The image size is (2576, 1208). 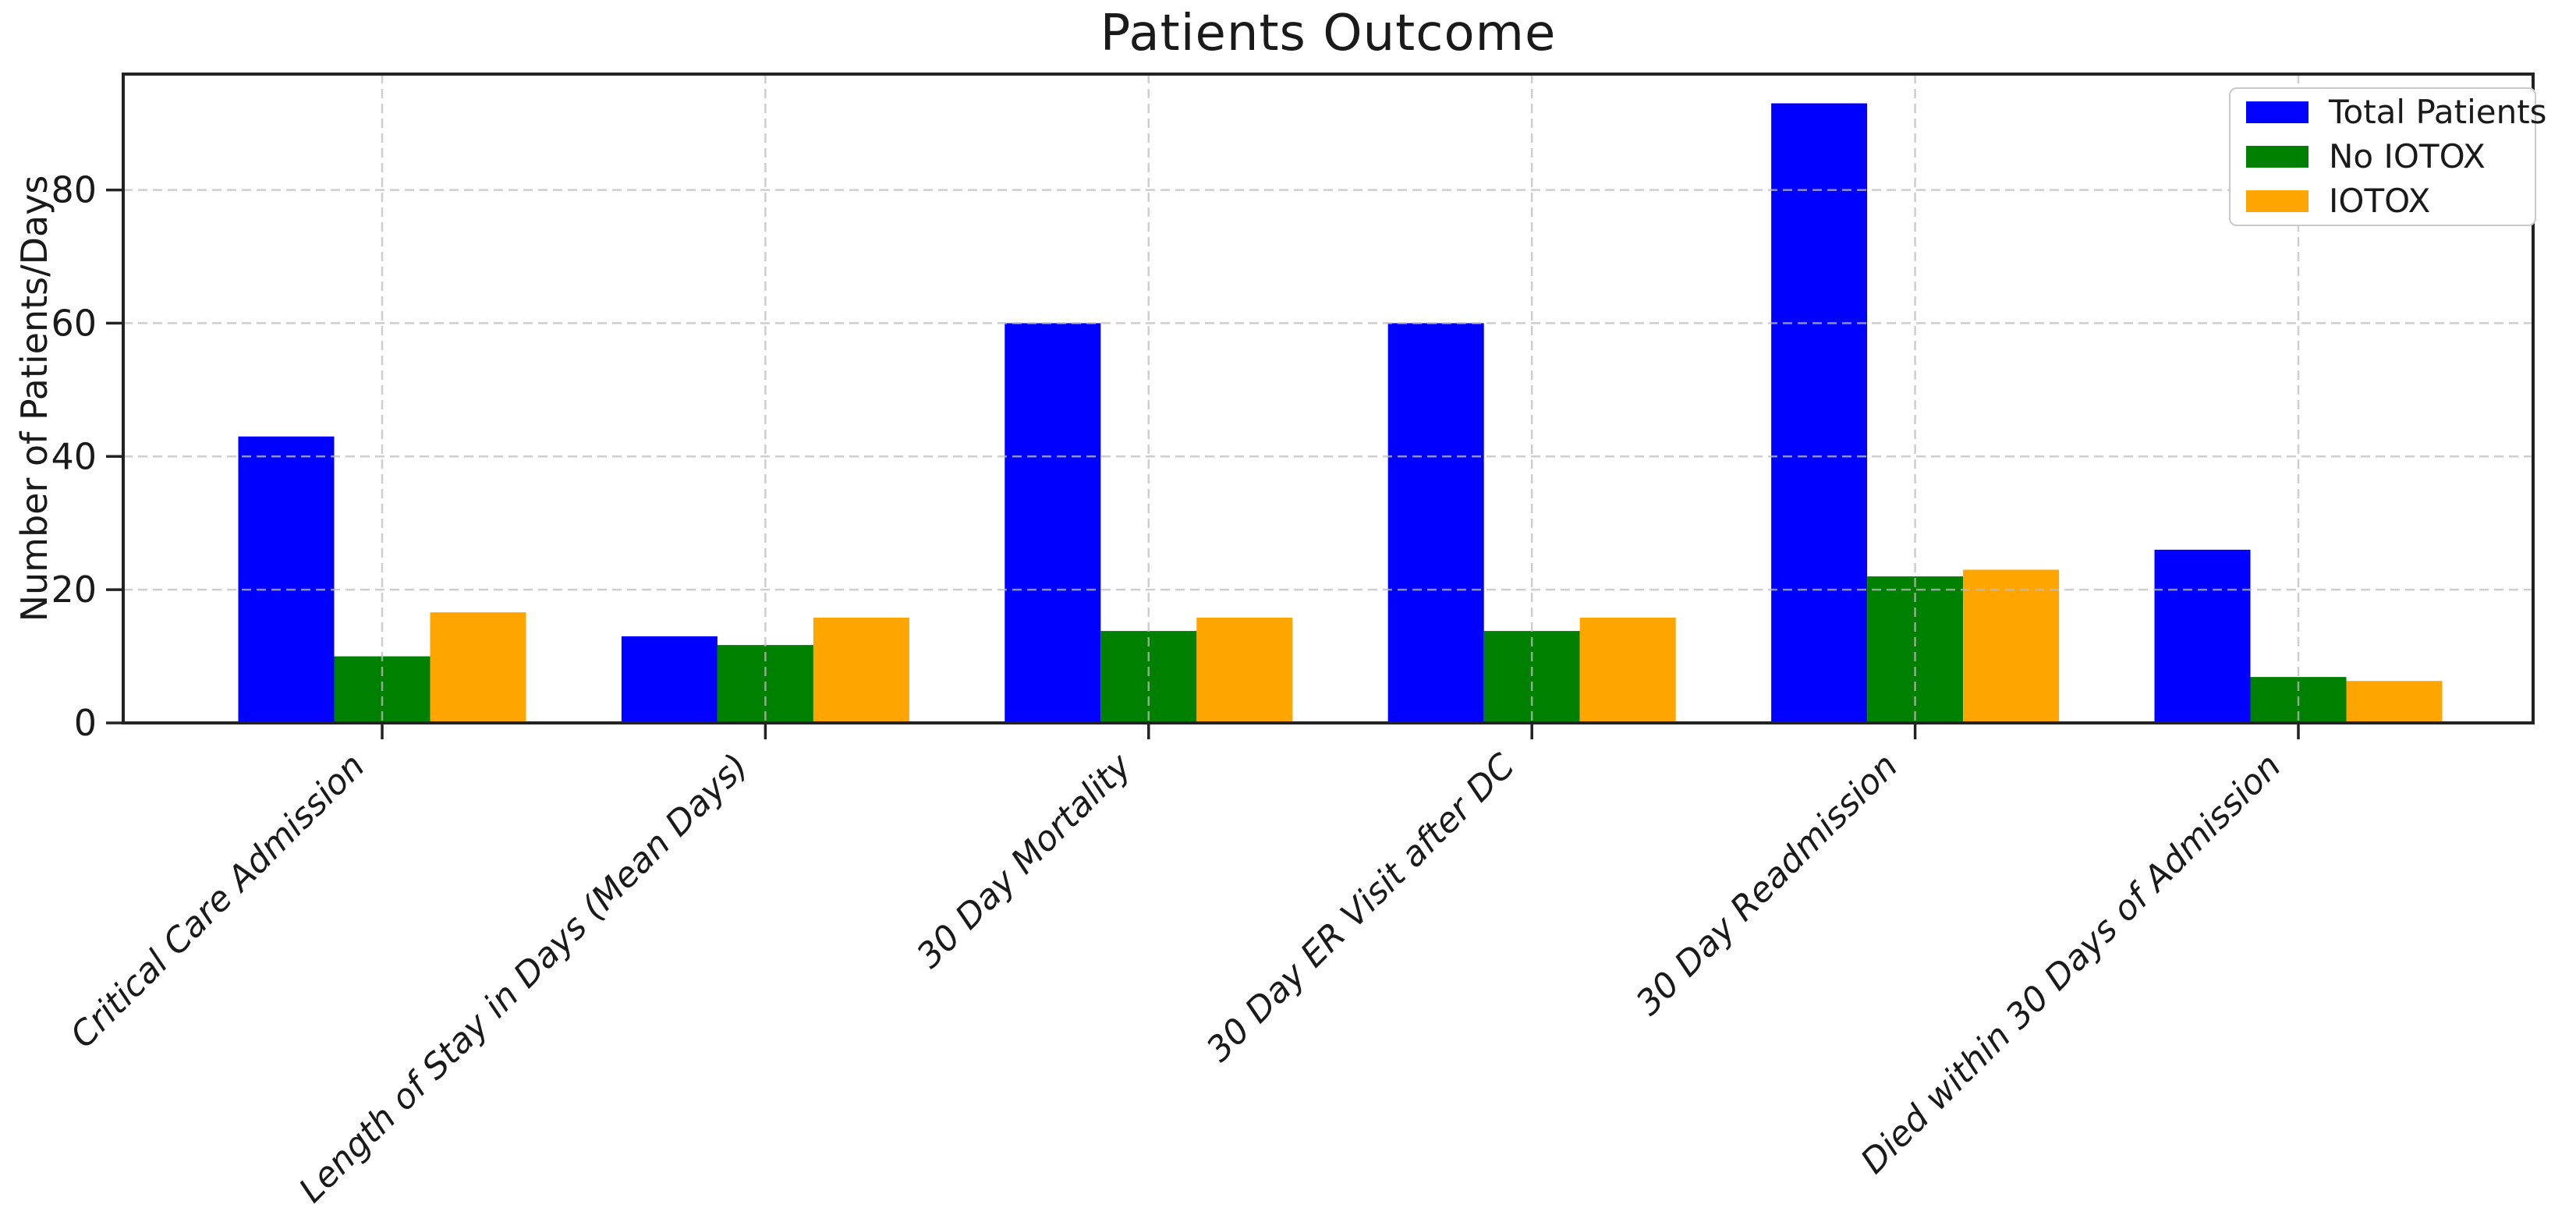 I want to click on legend-swatch-no-iotox, so click(x=2277, y=157).